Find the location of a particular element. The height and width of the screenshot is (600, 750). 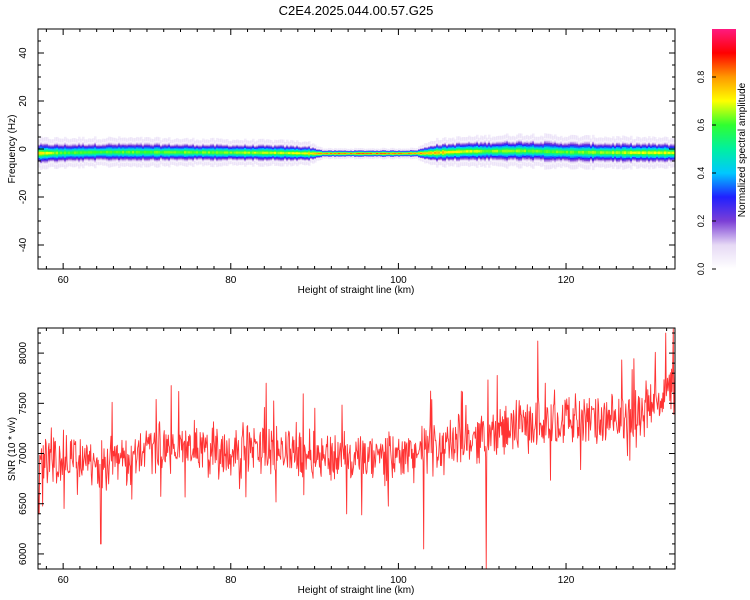

y-tick-label: -20 is located at coordinates (23, 196).